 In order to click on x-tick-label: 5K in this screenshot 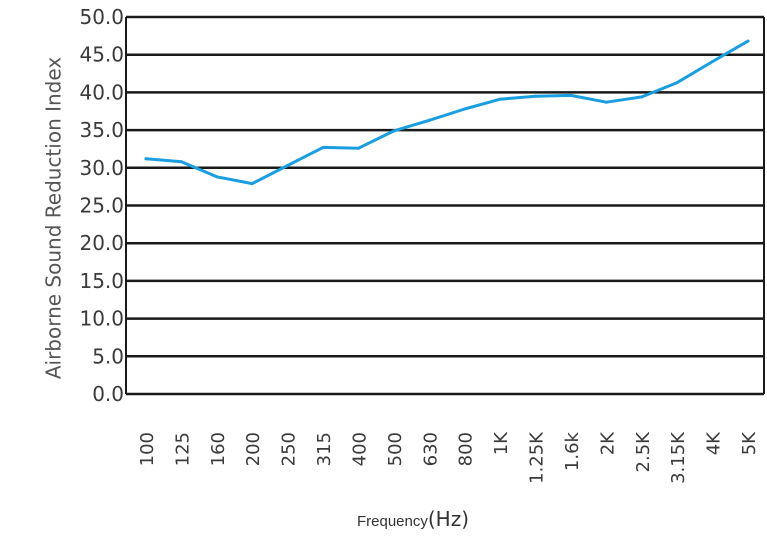, I will do `click(749, 443)`.